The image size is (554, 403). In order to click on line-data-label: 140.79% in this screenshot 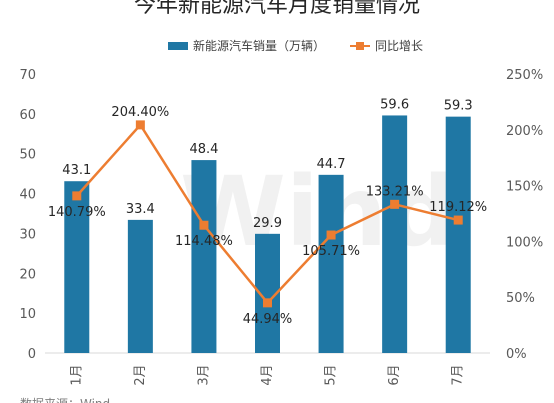, I will do `click(77, 212)`.